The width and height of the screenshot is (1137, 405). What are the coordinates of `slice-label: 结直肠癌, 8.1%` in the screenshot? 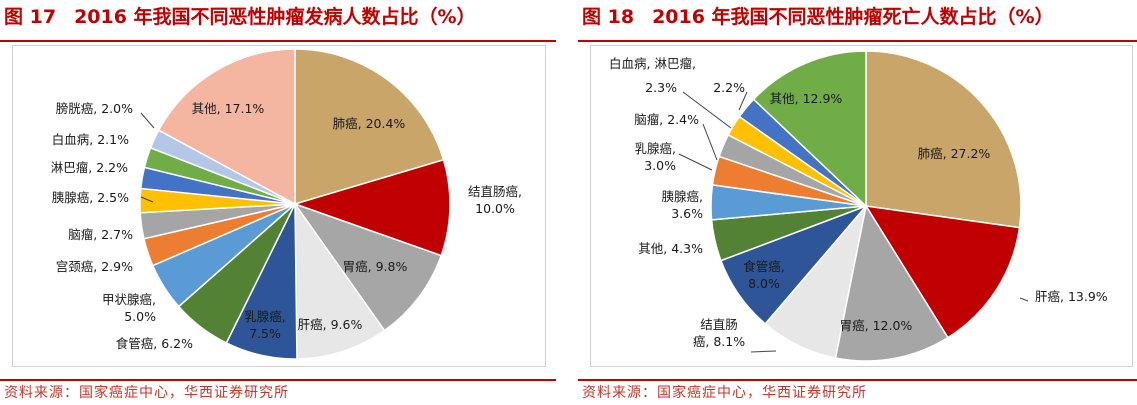 It's located at (719, 333).